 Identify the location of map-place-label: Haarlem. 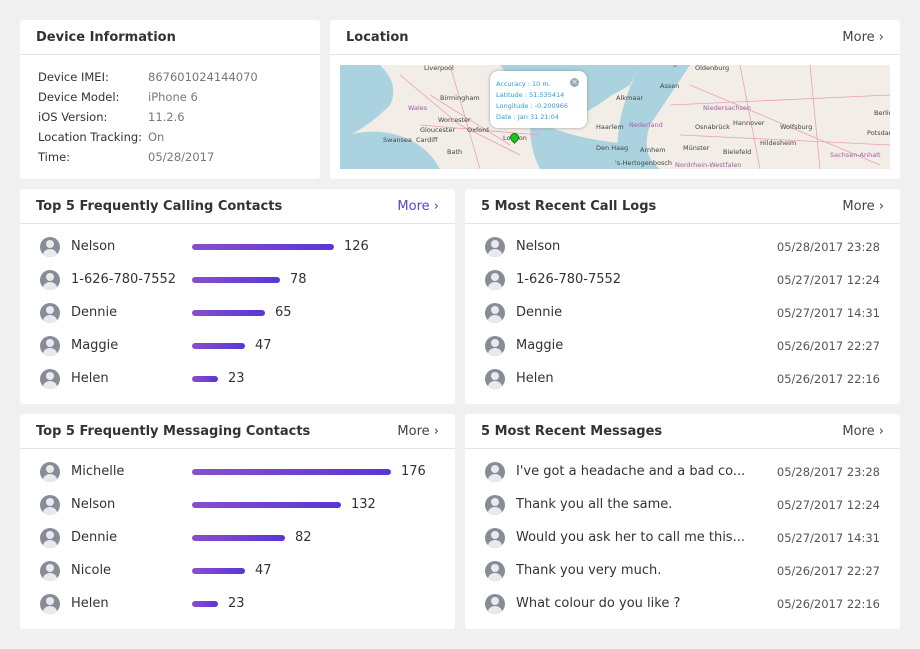
(610, 127).